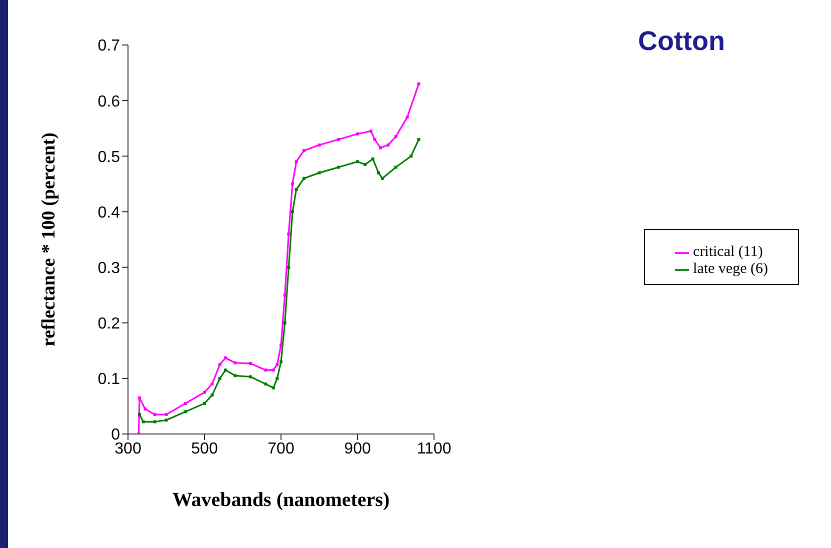 The width and height of the screenshot is (831, 548). What do you see at coordinates (281, 500) in the screenshot?
I see `x-axis-title: Wavebands (nanometers)` at bounding box center [281, 500].